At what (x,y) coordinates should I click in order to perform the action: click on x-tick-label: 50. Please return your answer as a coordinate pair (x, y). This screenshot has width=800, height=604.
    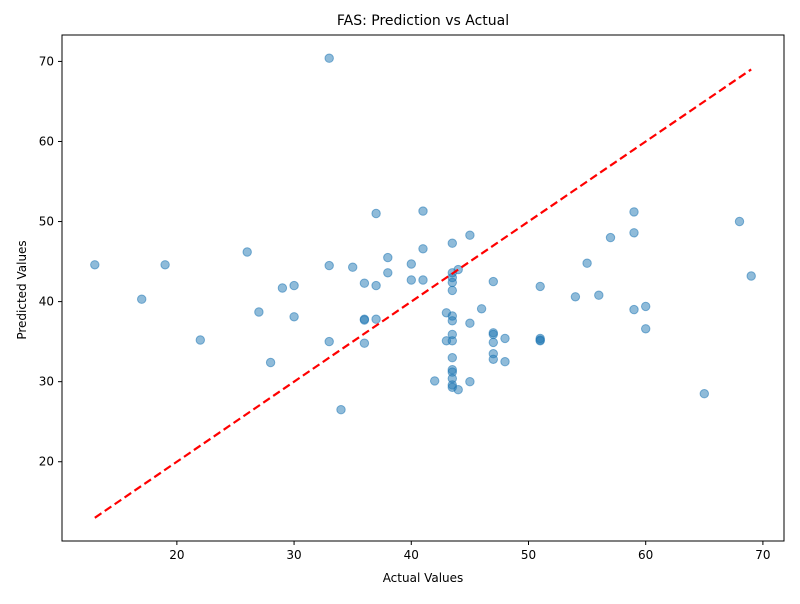
    Looking at the image, I should click on (528, 555).